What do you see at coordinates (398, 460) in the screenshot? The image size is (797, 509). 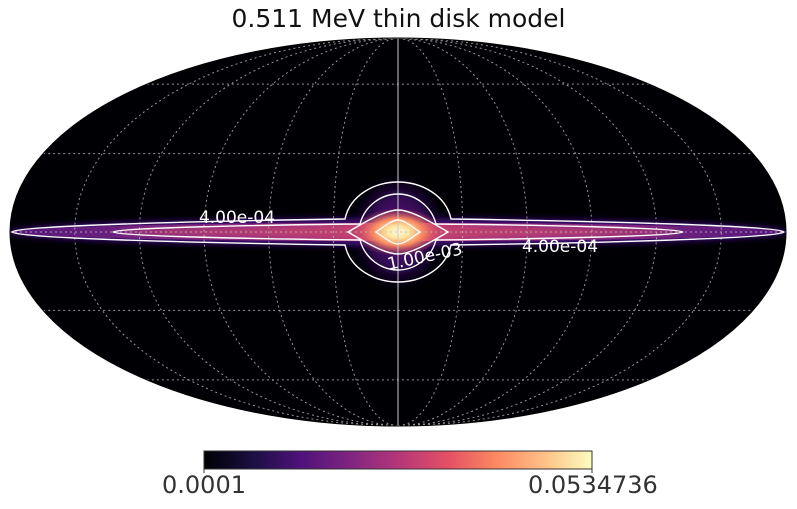 I see `colorbar` at bounding box center [398, 460].